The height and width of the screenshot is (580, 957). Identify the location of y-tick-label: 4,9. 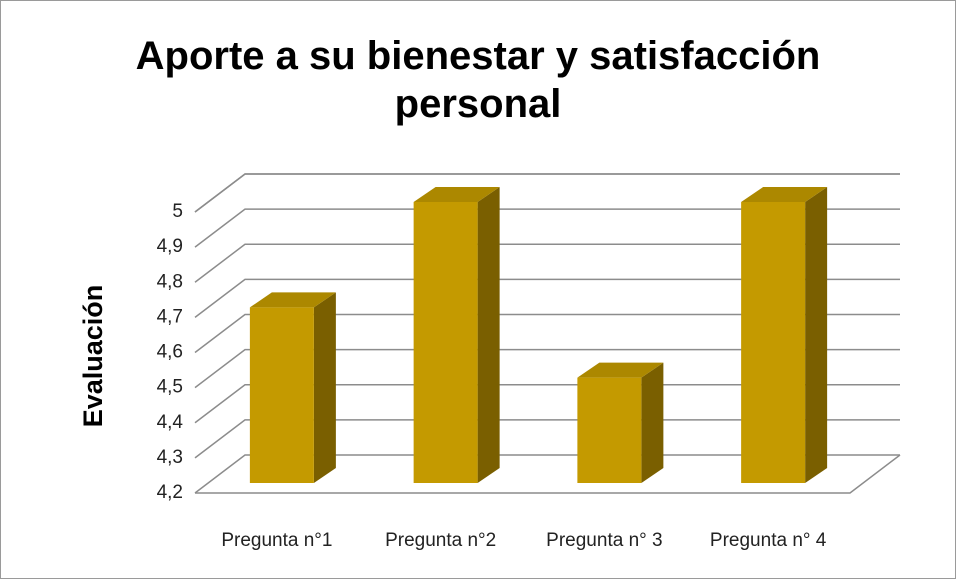
(170, 246).